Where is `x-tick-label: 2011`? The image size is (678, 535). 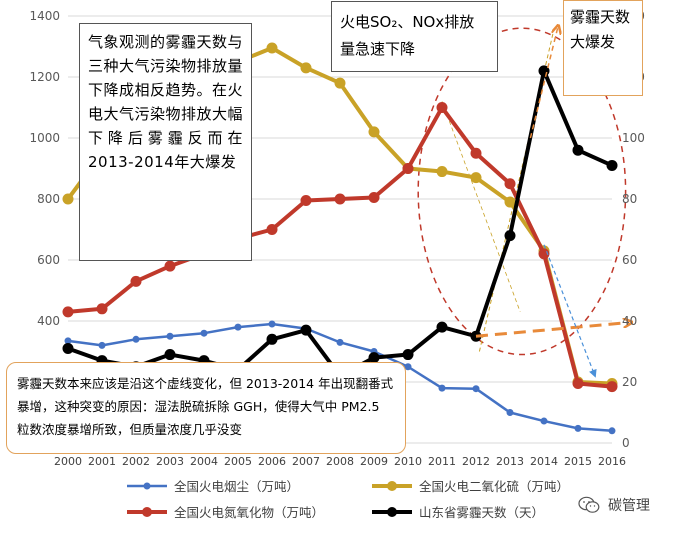
x-tick-label: 2011 is located at coordinates (442, 461).